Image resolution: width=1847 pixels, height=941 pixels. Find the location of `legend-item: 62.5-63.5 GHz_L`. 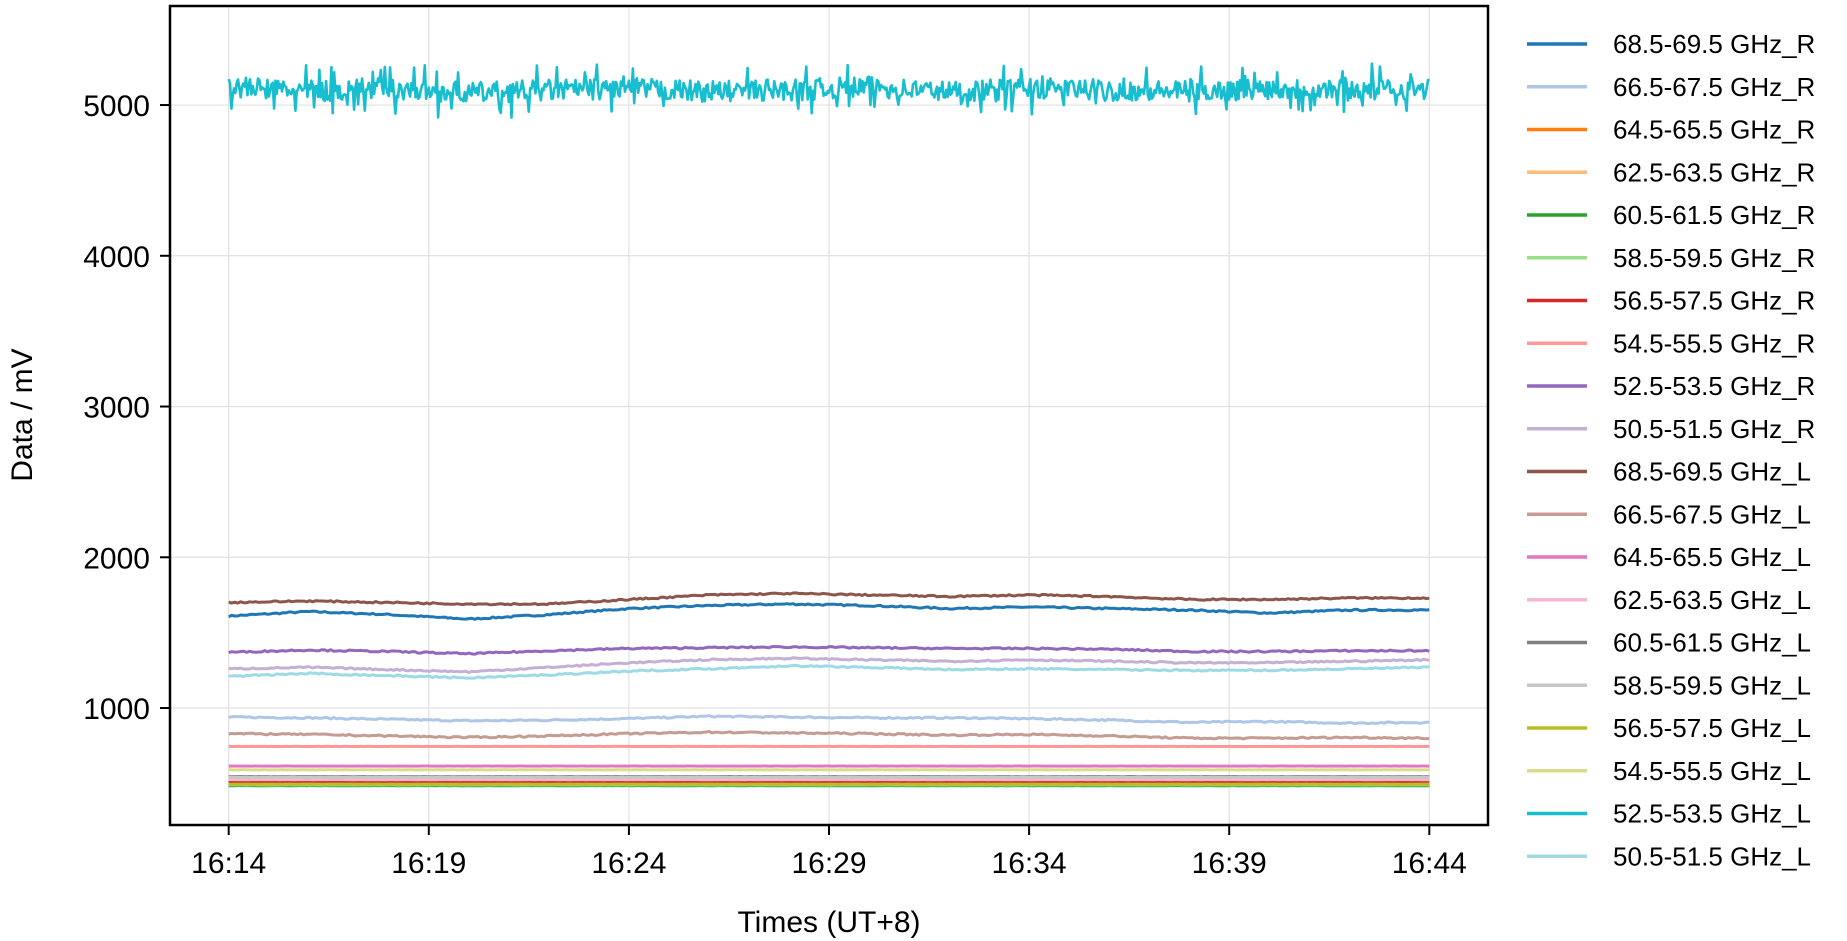

legend-item: 62.5-63.5 GHz_L is located at coordinates (1669, 600).